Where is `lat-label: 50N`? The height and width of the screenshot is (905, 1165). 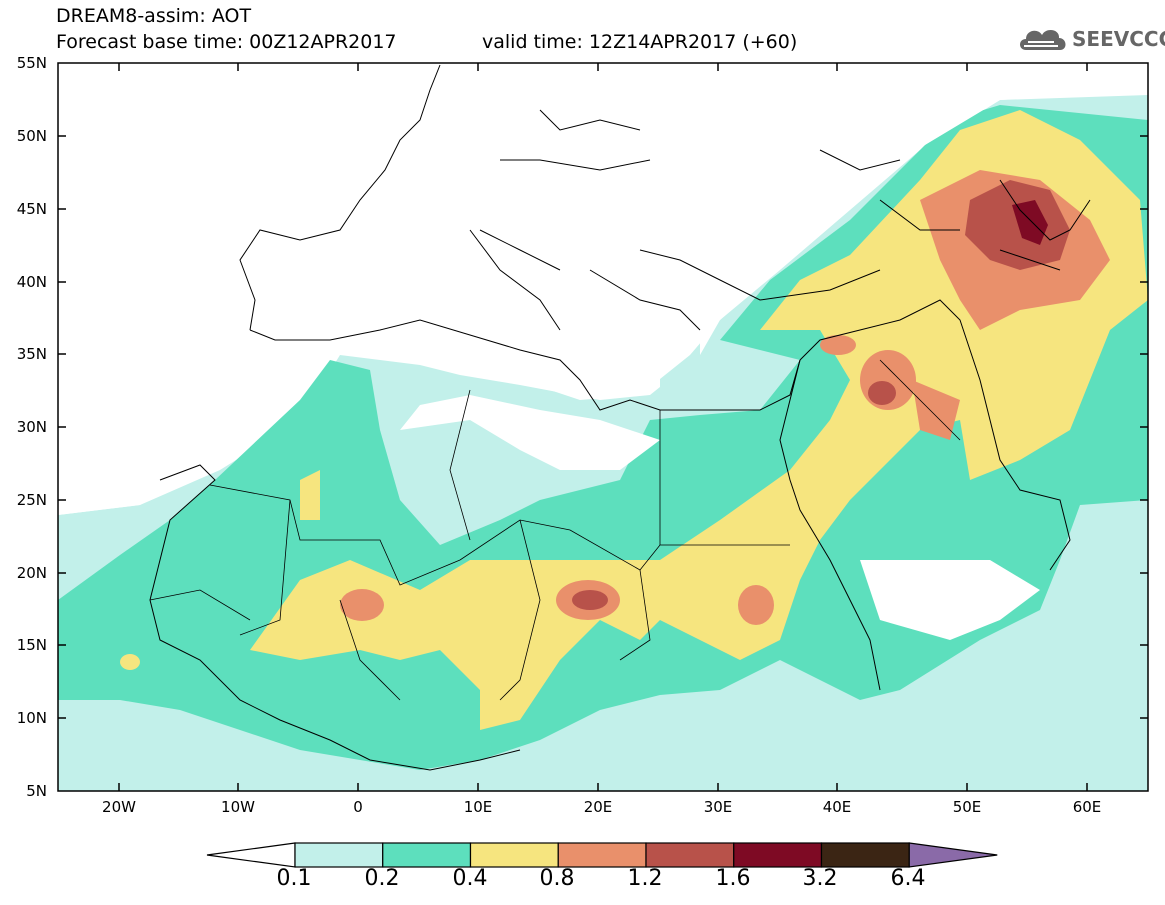 lat-label: 50N is located at coordinates (31, 136).